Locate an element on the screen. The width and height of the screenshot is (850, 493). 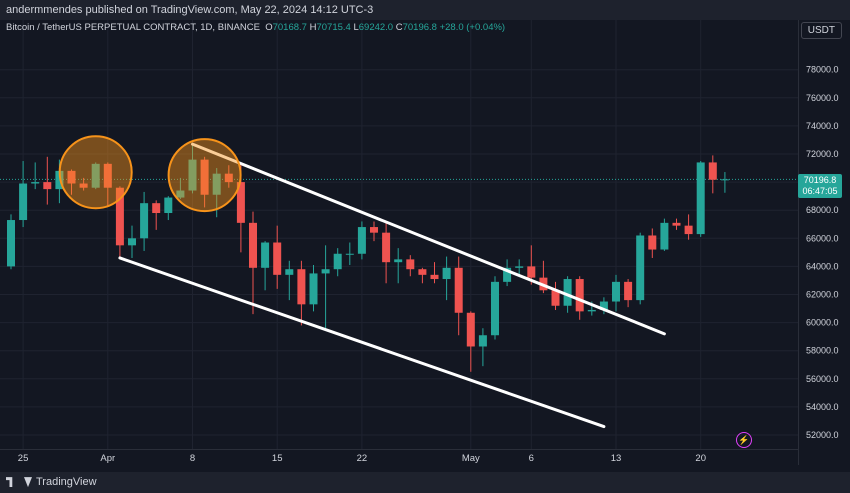
tradingview-logo-icon is located at coordinates (9, 482).